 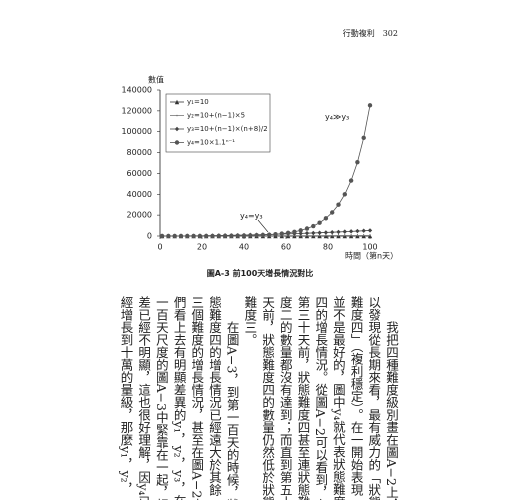 I want to click on text-column: 們看上去有明顯差異的y₁，y₂，y₃，在, so click(x=179, y=398).